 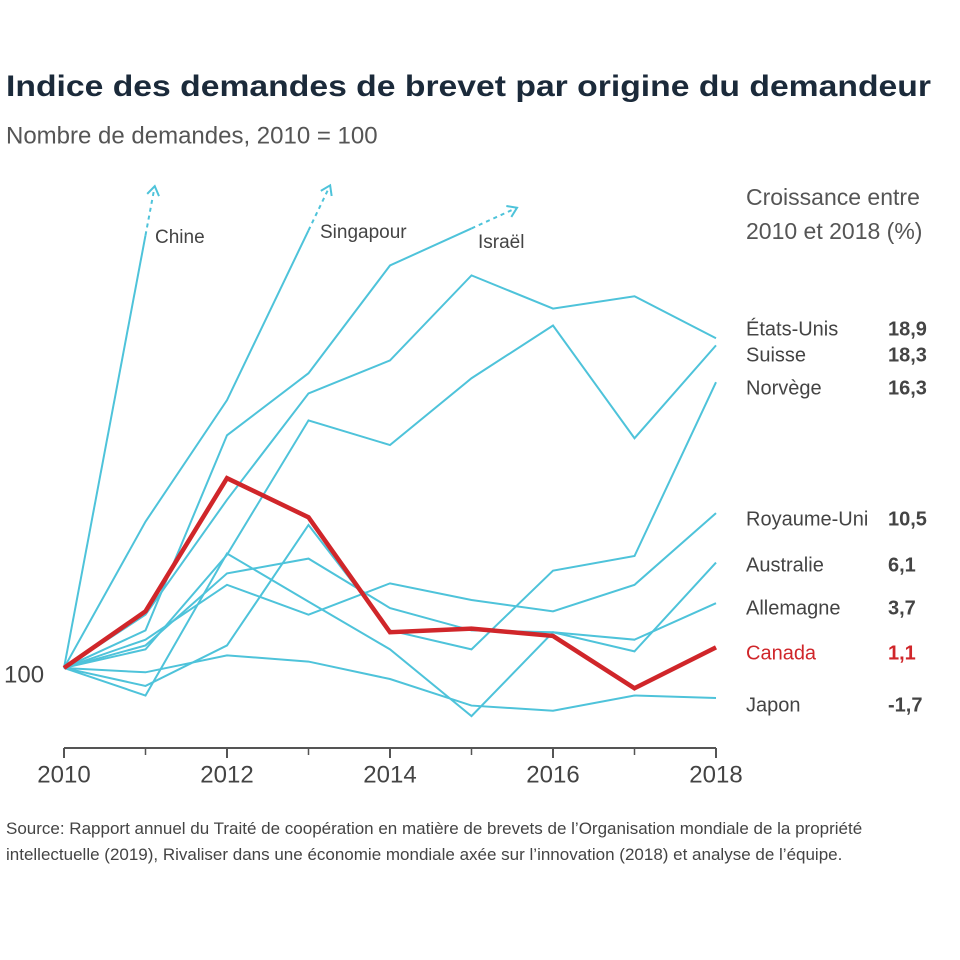 I want to click on series-label: Israël, so click(x=501, y=242).